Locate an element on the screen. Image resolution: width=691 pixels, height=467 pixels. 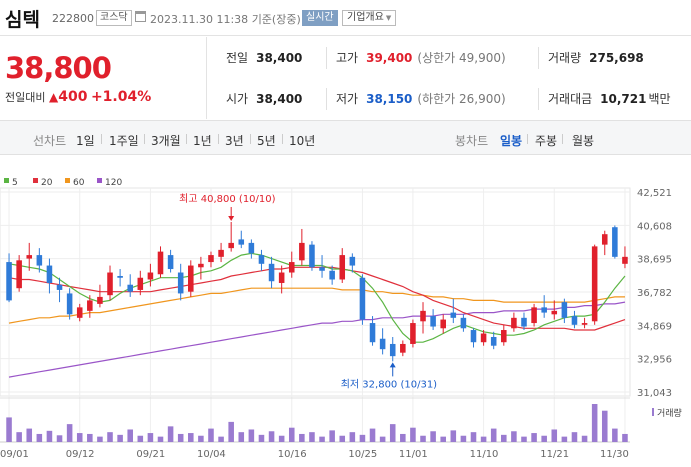
calendar-icon is located at coordinates (140, 16).